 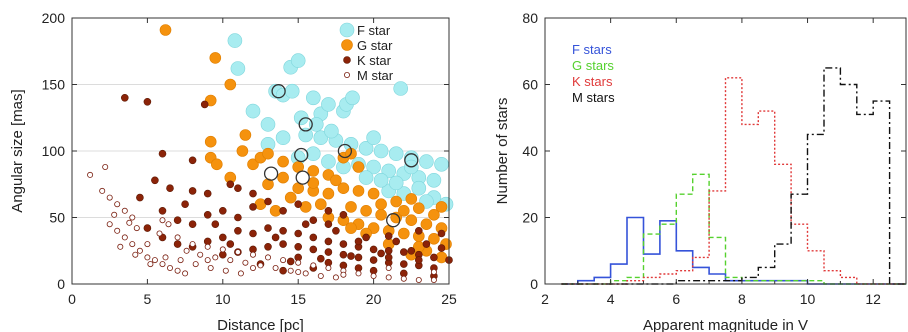 I want to click on y-tick-label: 0, so click(x=534, y=284).